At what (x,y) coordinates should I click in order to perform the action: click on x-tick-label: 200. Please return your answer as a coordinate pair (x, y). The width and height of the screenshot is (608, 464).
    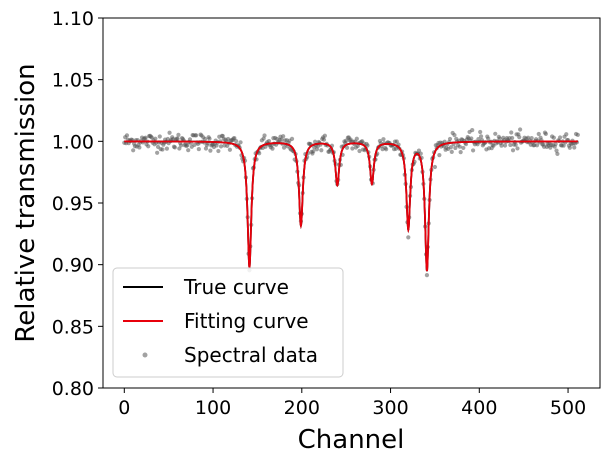
    Looking at the image, I should click on (302, 408).